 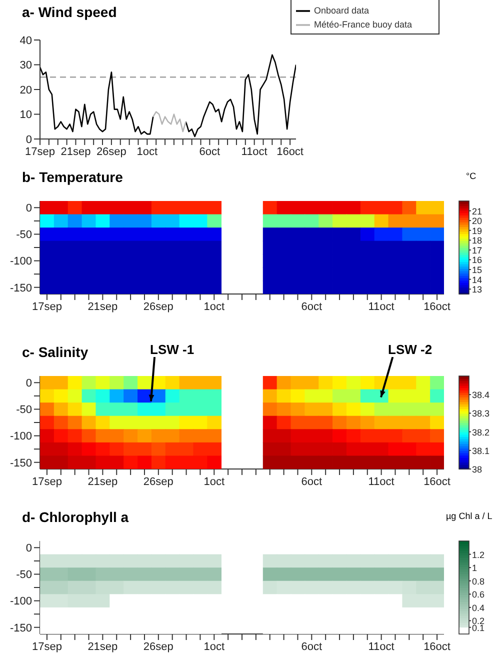 What do you see at coordinates (478, 627) in the screenshot?
I see `color-bar-label: 0.1` at bounding box center [478, 627].